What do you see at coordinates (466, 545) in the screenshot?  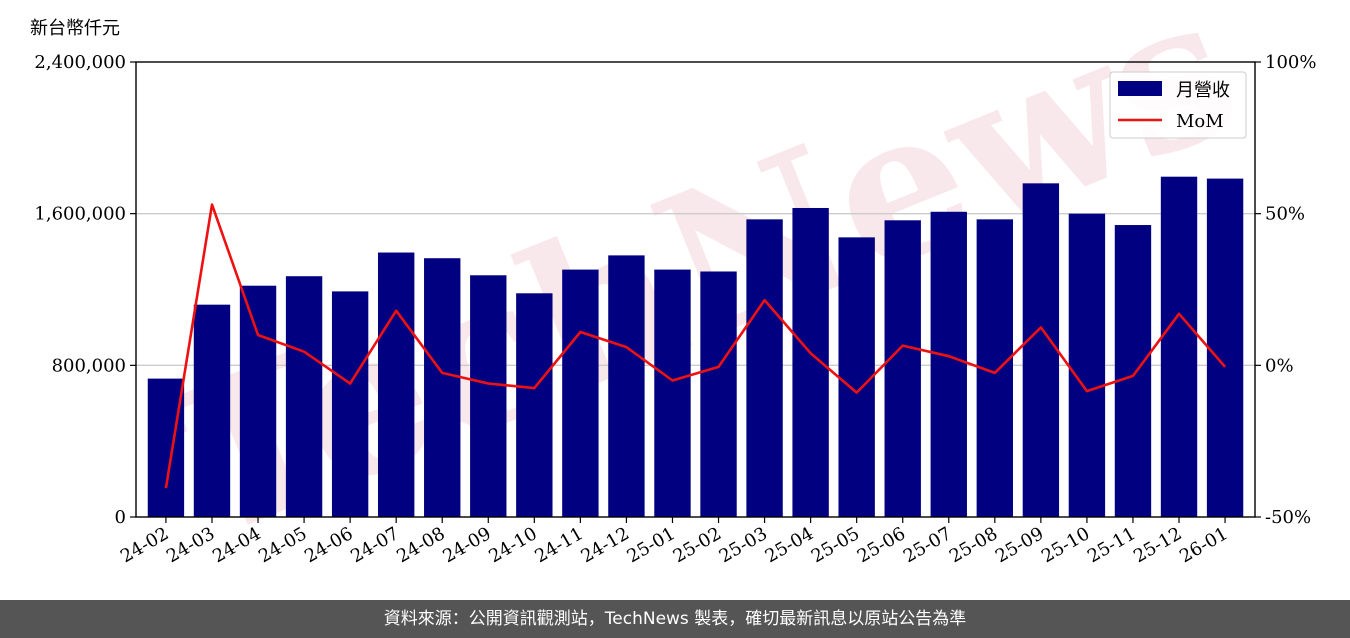 I see `x-tick-label: 24-09` at bounding box center [466, 545].